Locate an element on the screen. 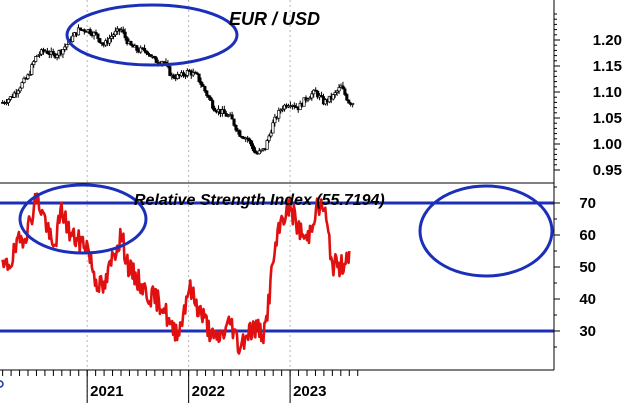  price-y-tick-label: 1.20 is located at coordinates (607, 40).